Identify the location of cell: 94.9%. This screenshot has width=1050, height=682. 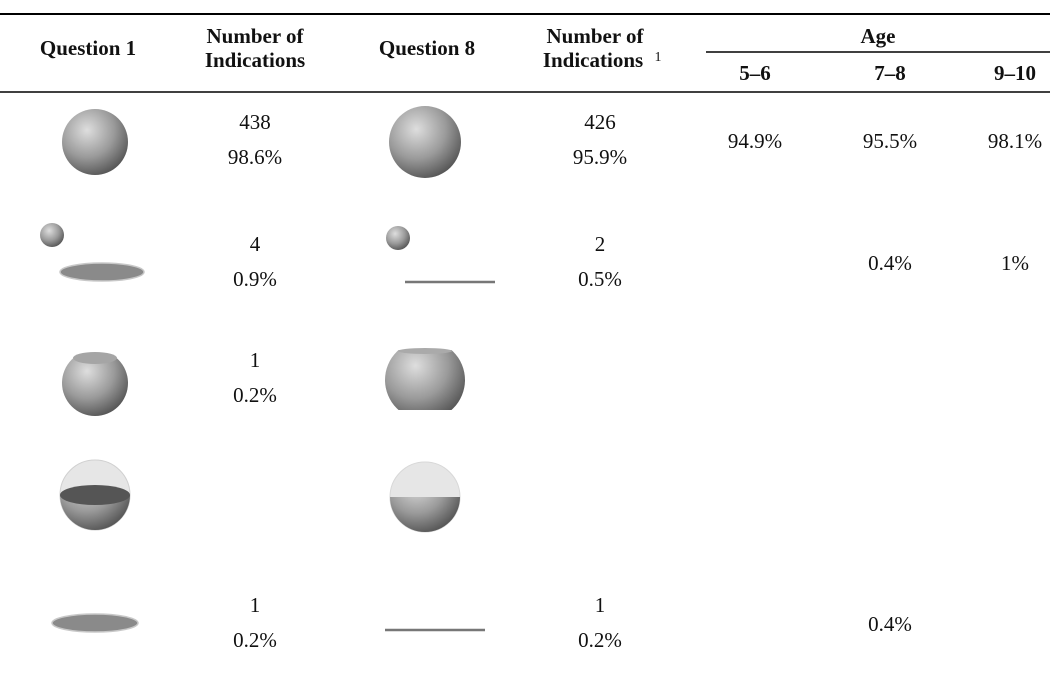
(755, 141).